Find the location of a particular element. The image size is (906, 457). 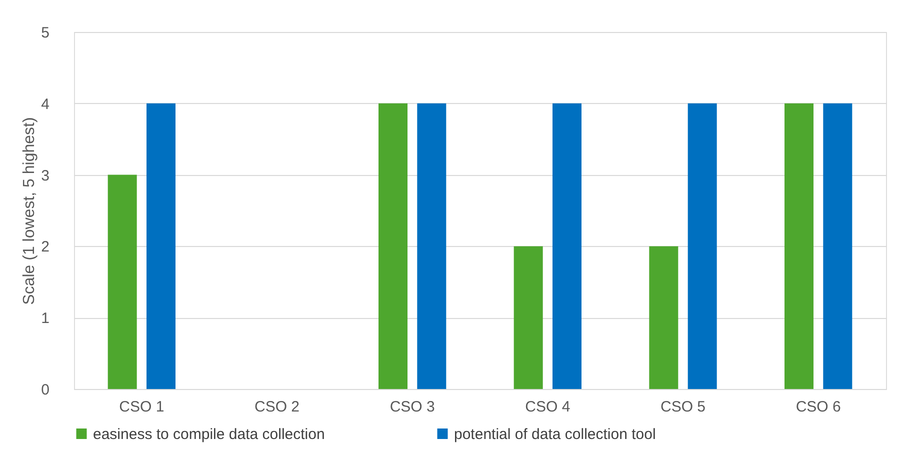

y-tick-label: 5 is located at coordinates (45, 33).